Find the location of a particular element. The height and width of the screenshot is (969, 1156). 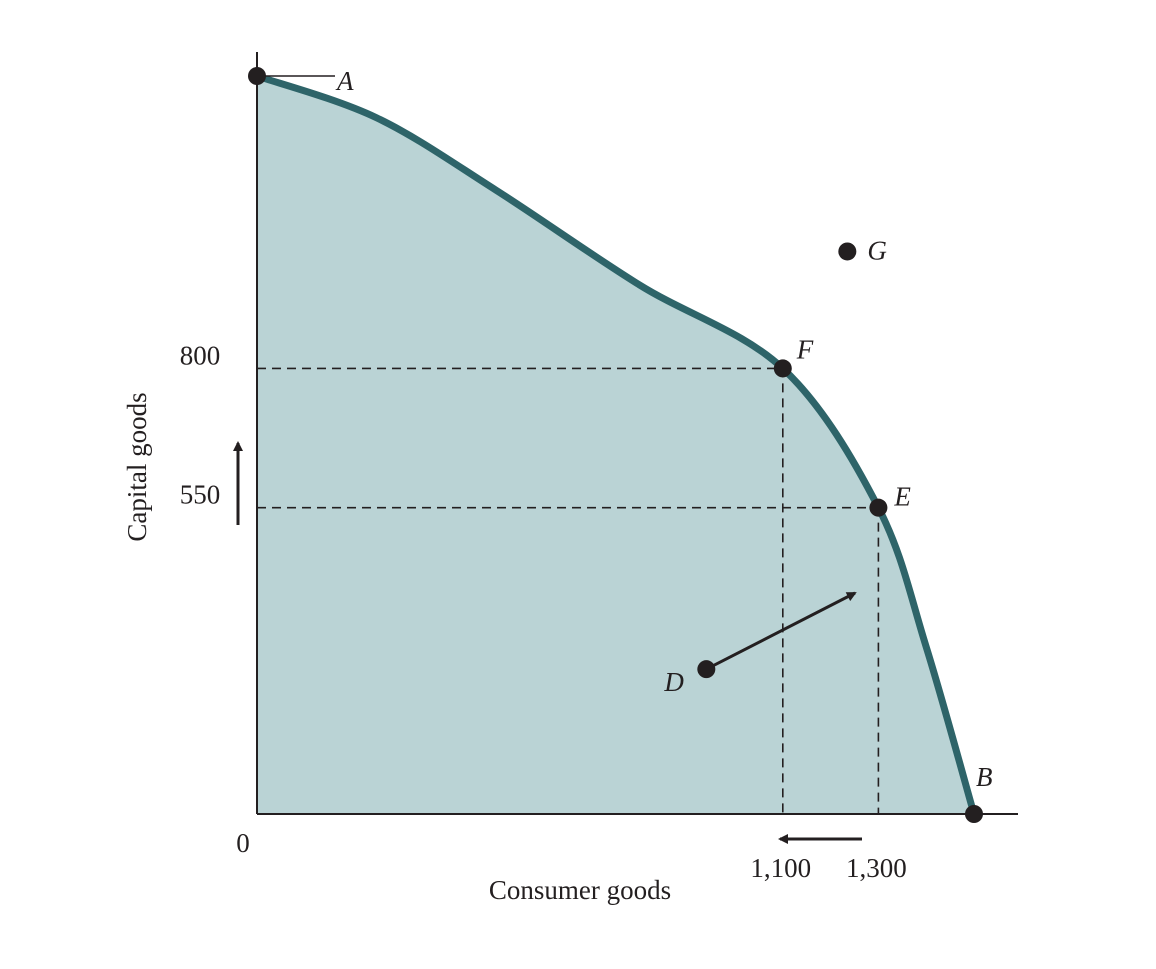

y-tick-label-1: 550 is located at coordinates (200, 495).